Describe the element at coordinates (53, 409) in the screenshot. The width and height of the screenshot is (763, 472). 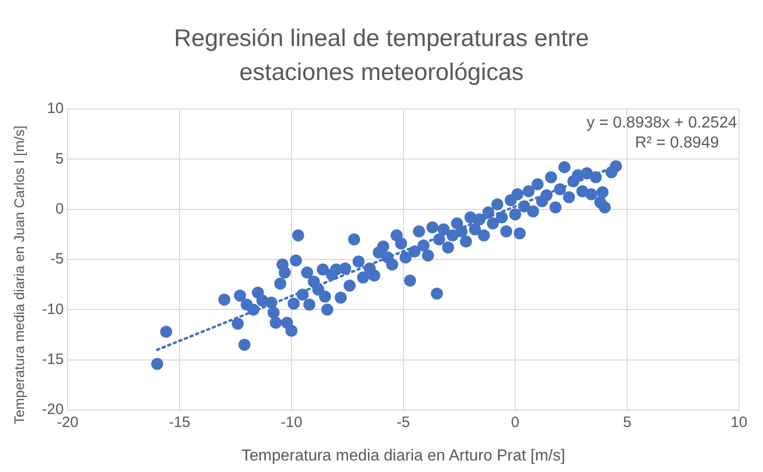
I see `y-tick-label: -20` at that location.